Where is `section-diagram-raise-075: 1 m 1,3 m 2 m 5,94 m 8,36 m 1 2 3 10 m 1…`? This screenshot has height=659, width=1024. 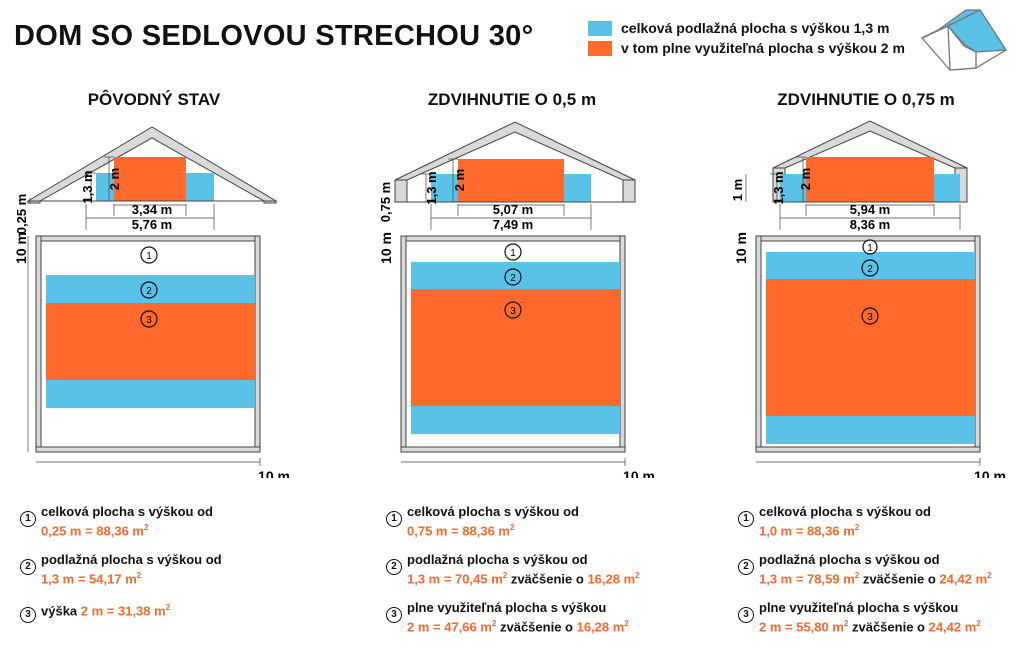 section-diagram-raise-075: 1 m 1,3 m 2 m 5,94 m 8,36 m 1 2 3 10 m 1… is located at coordinates (868, 299).